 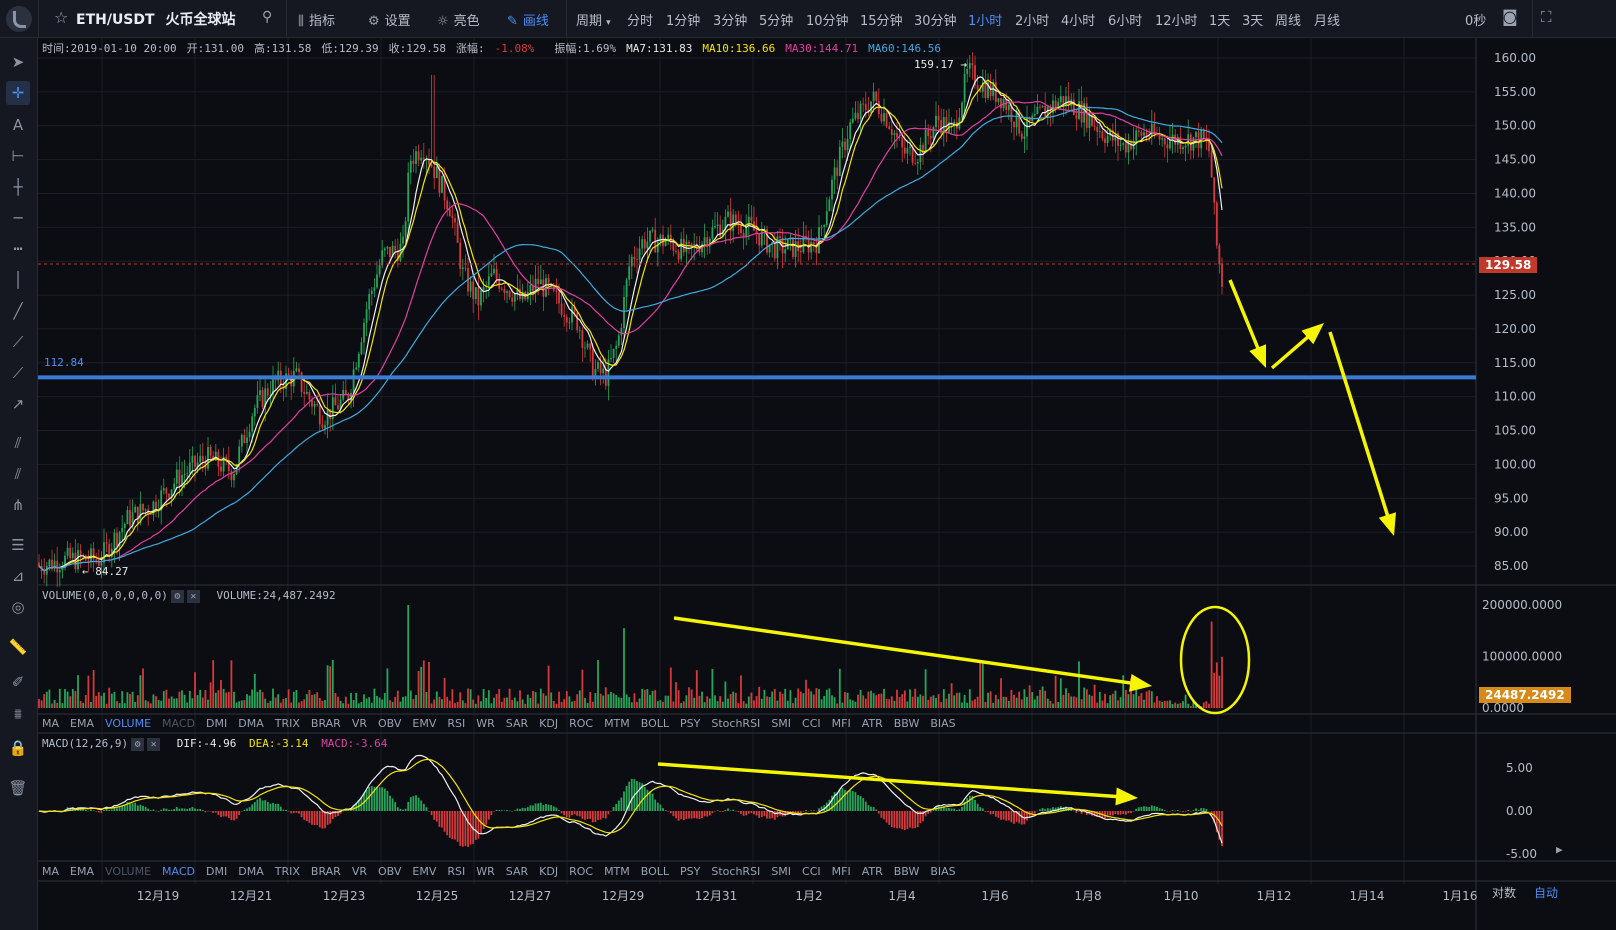 What do you see at coordinates (18, 373) in the screenshot?
I see `segment-icon: ⟋` at bounding box center [18, 373].